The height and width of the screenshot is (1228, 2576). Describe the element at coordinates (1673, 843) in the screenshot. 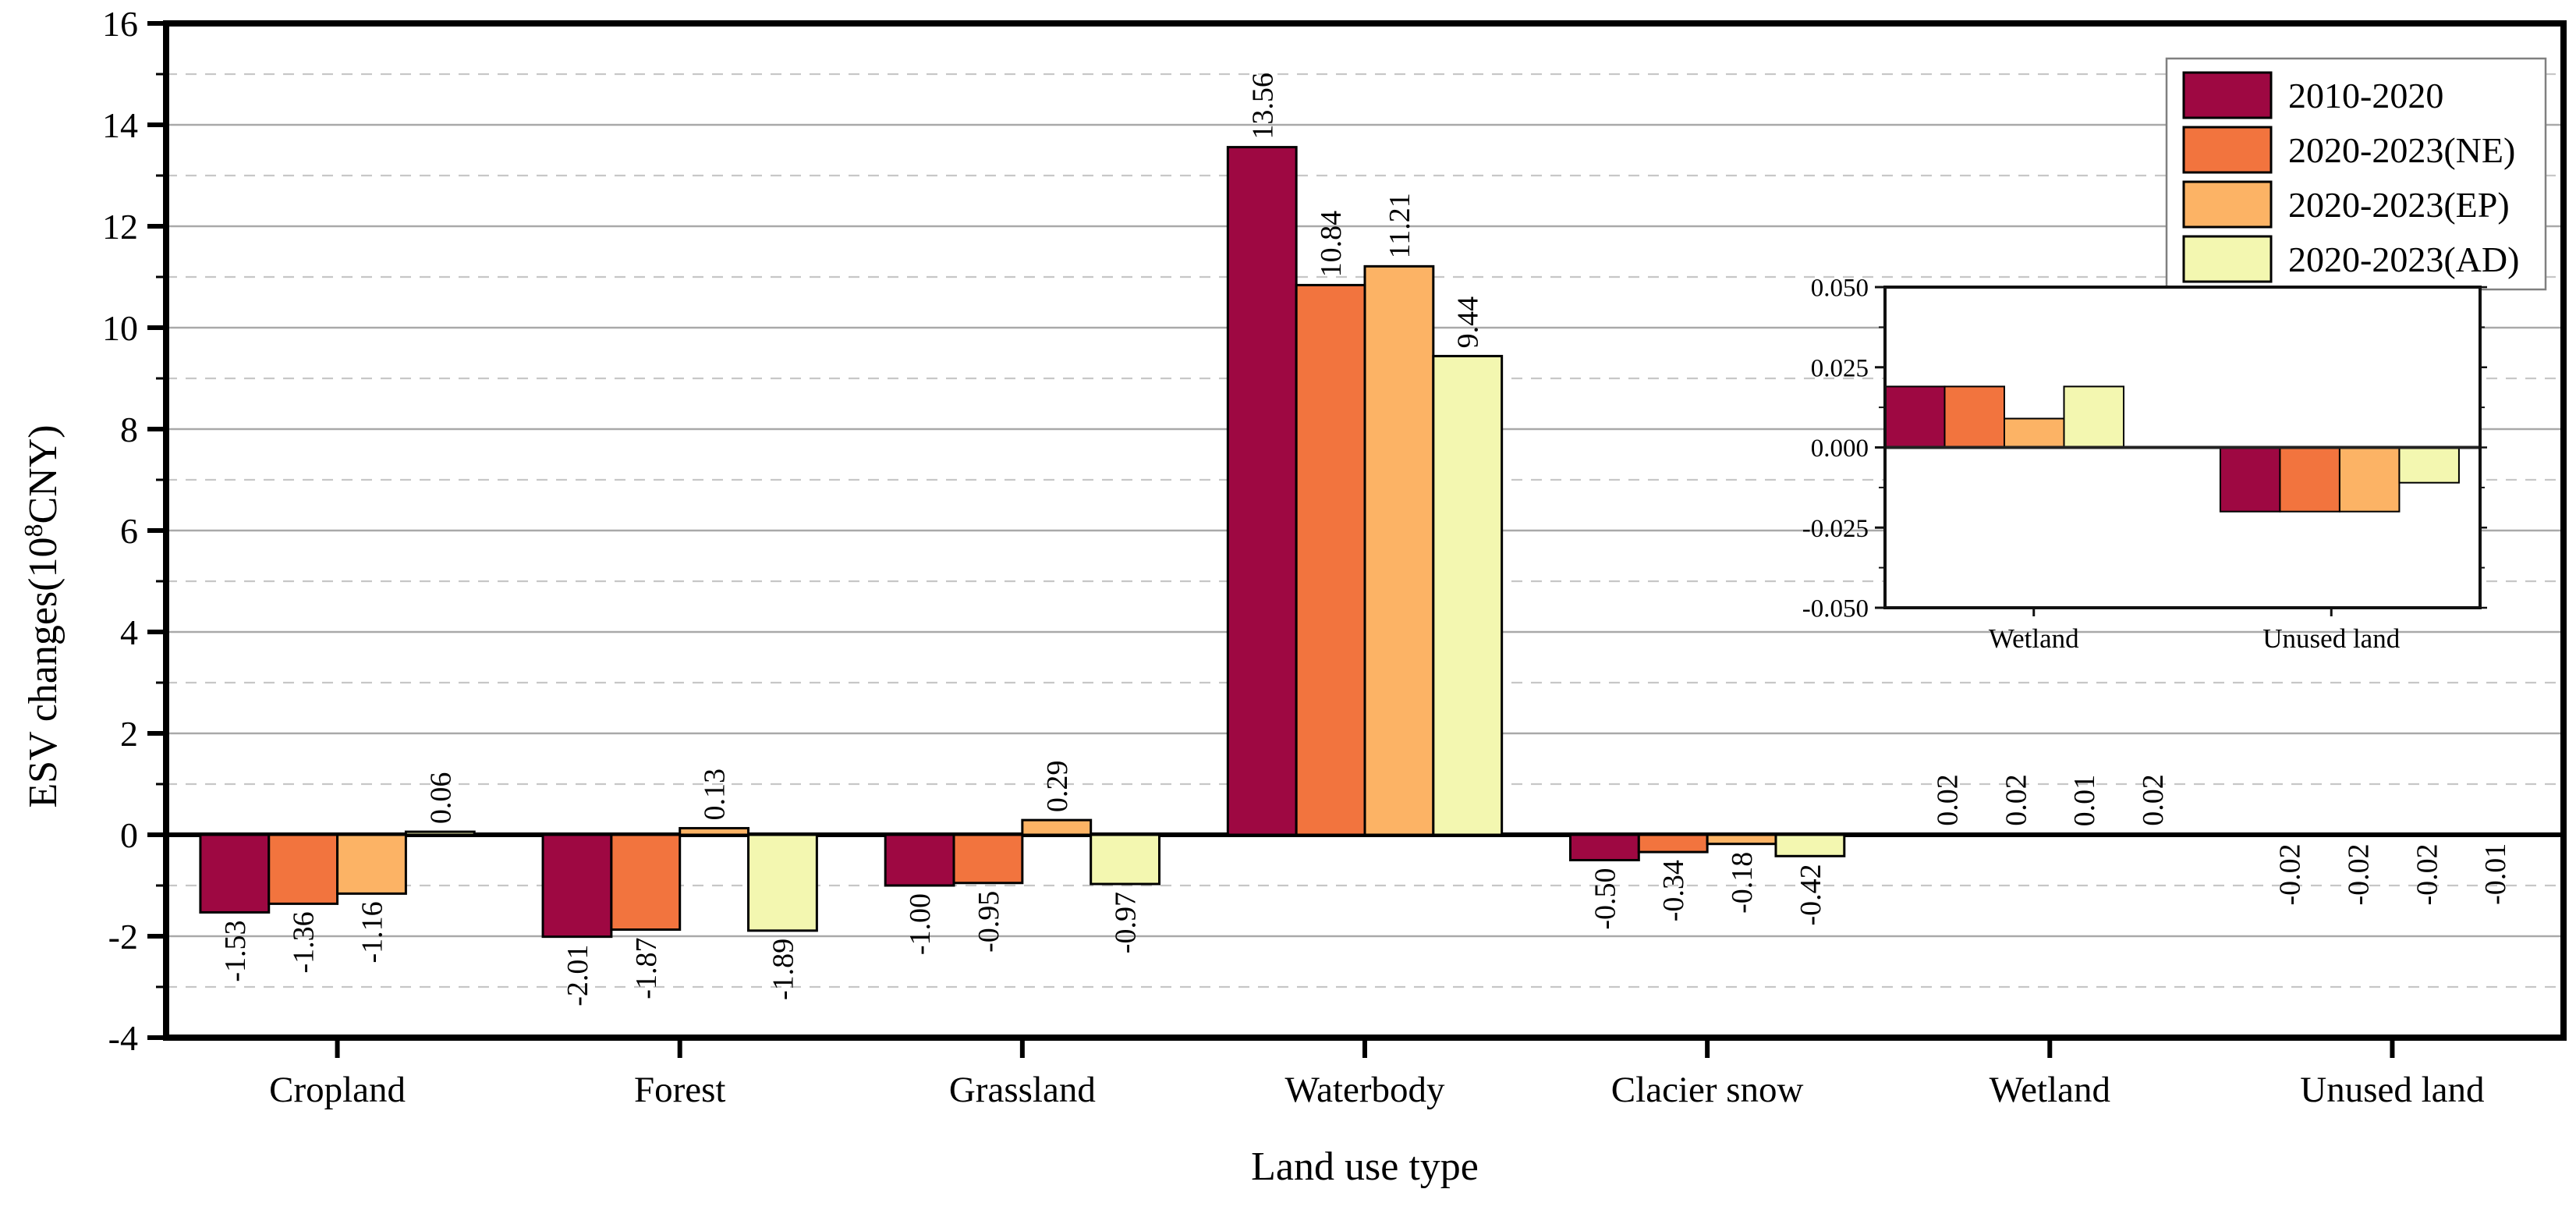

I see `bar-2020-2023-ne-clacier-snow` at that location.